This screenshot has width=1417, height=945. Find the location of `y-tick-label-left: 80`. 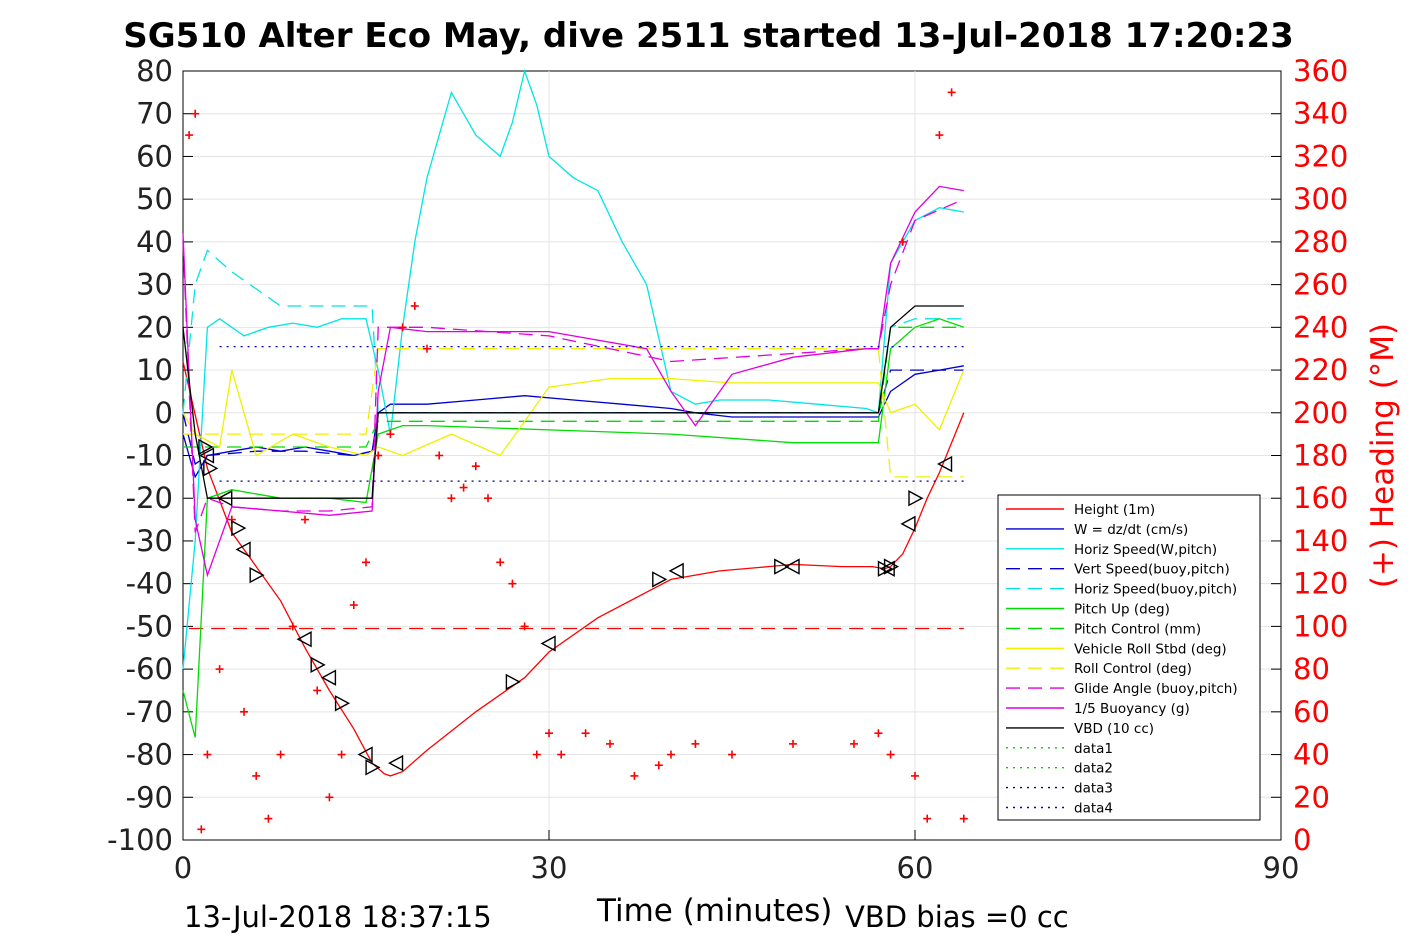

y-tick-label-left: 80 is located at coordinates (154, 71).